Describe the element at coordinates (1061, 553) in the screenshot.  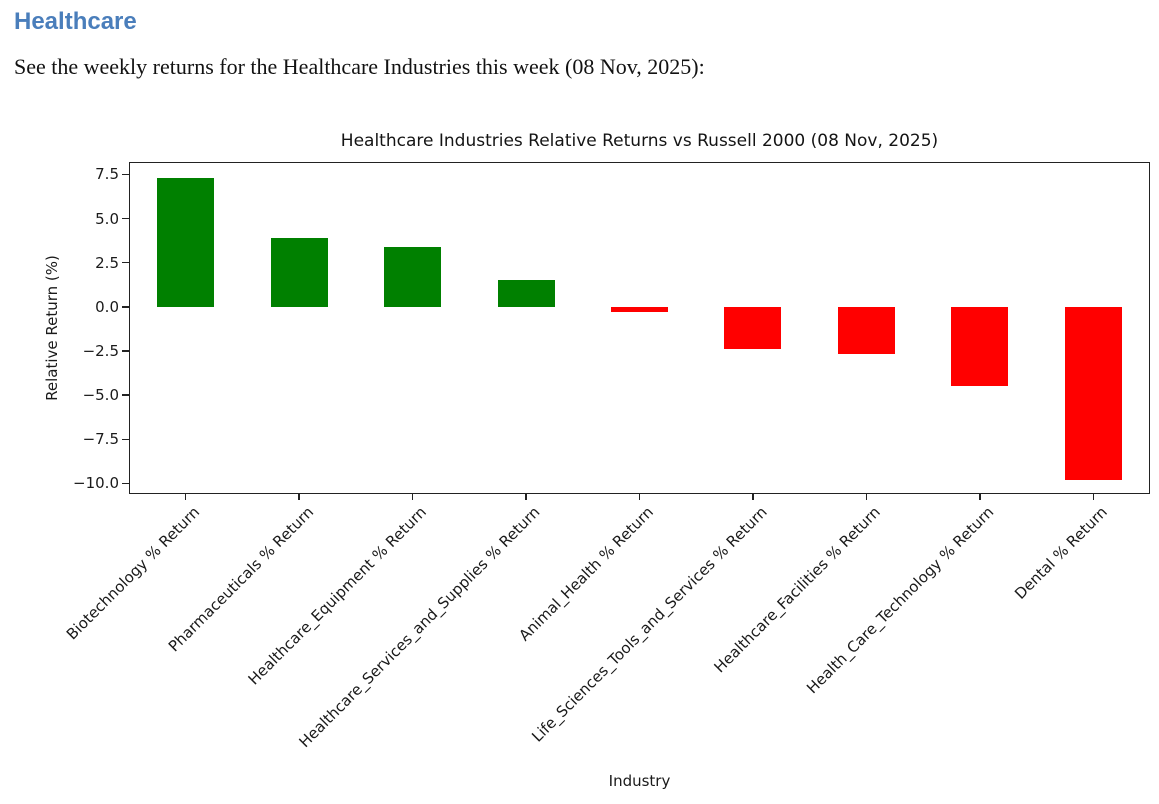
I see `x-category-label: Dental % Return` at that location.